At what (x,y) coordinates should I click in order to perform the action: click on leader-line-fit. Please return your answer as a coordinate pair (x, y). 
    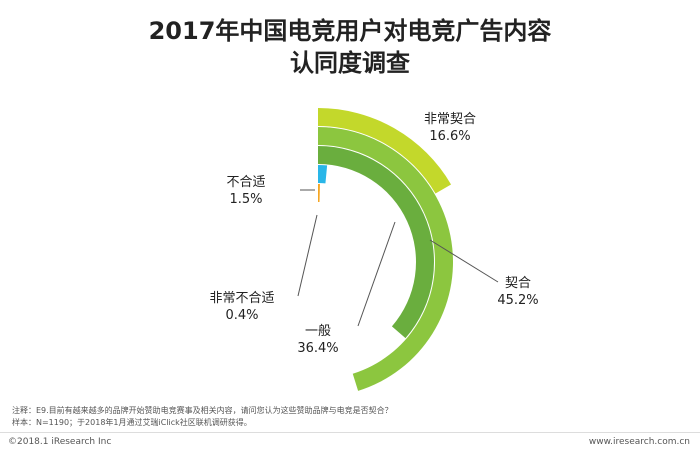
    Looking at the image, I should click on (464, 261).